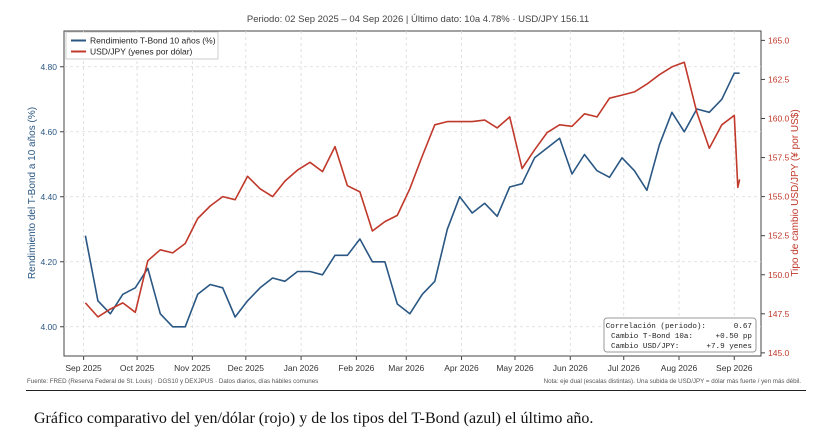  I want to click on y-axis-right-label: Tipo de cambio USD/JPY (¥ por US$), so click(795, 192).